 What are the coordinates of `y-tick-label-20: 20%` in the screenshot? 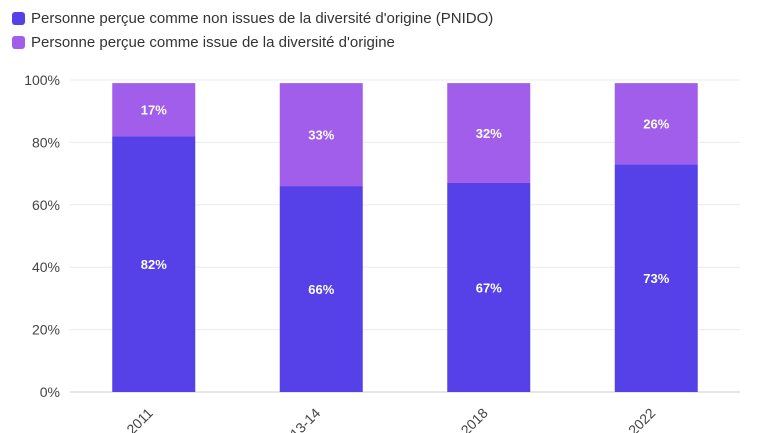 It's located at (46, 330).